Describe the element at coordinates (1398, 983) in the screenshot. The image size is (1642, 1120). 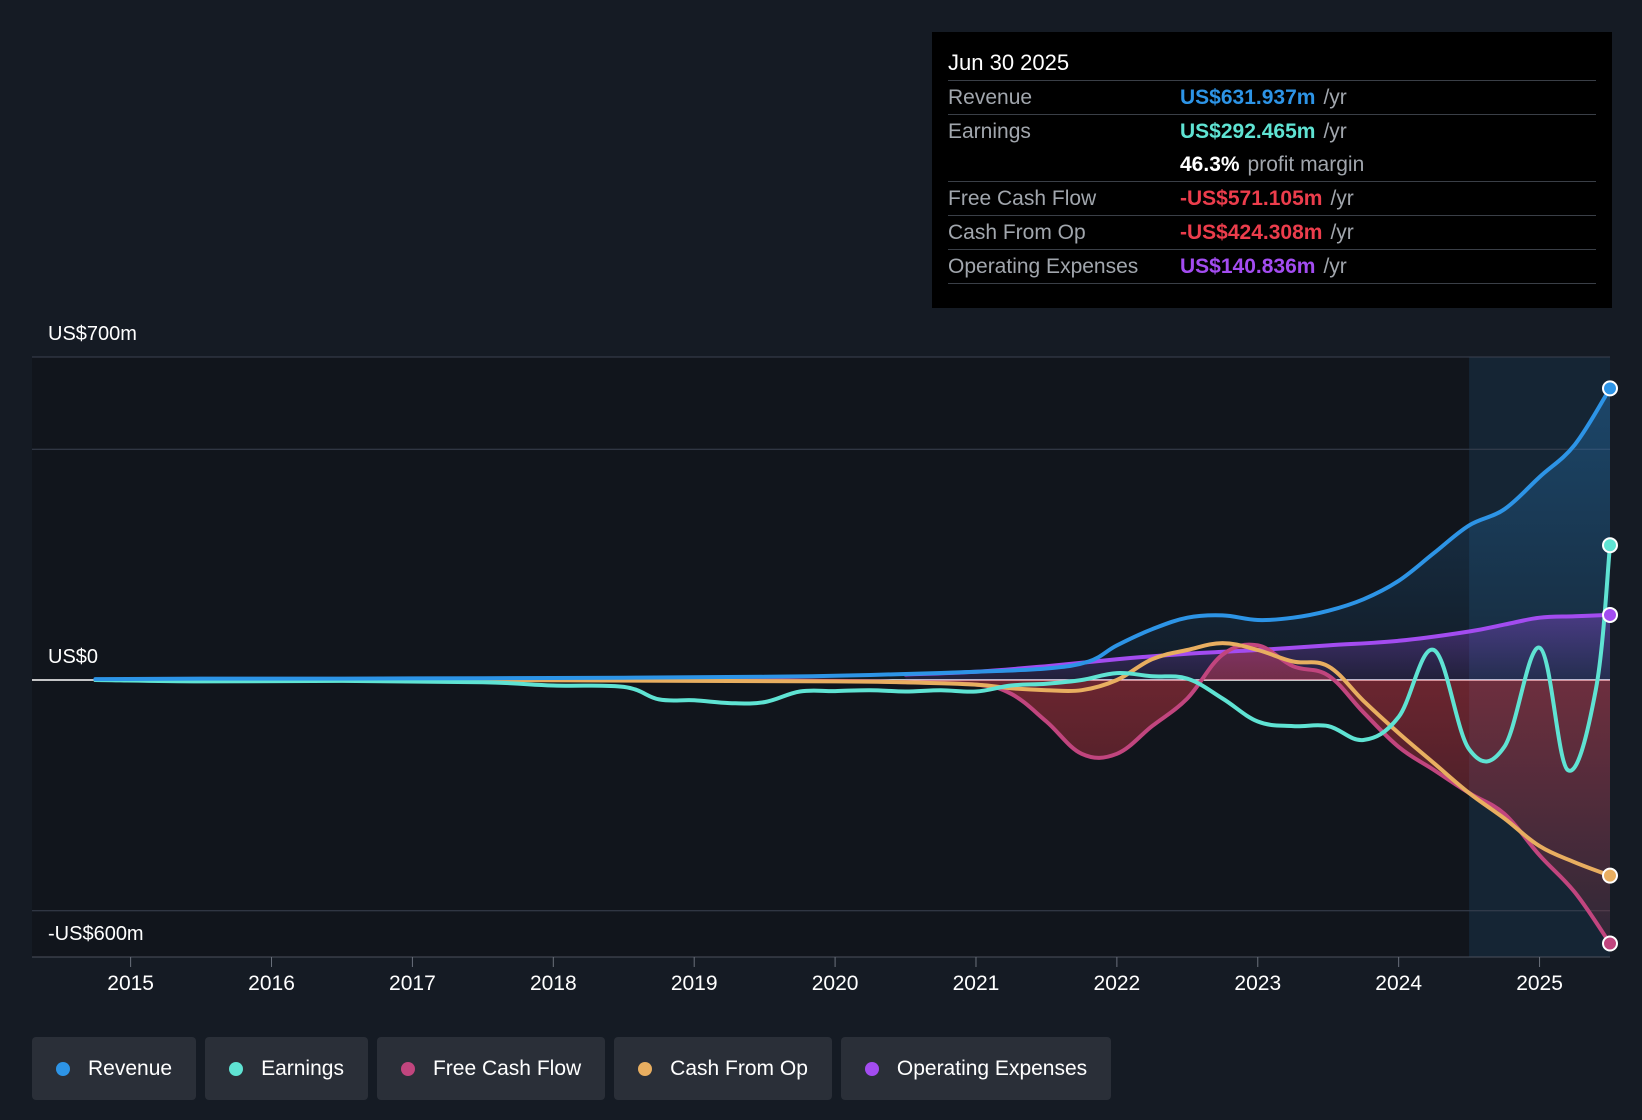
I see `x-tick-label: 2024` at that location.